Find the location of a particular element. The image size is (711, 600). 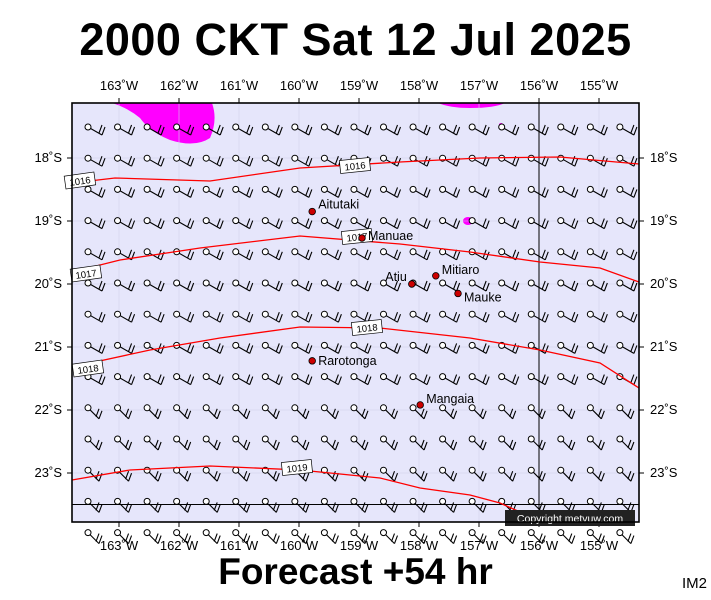

place-atiu: Atiu is located at coordinates (400, 279).